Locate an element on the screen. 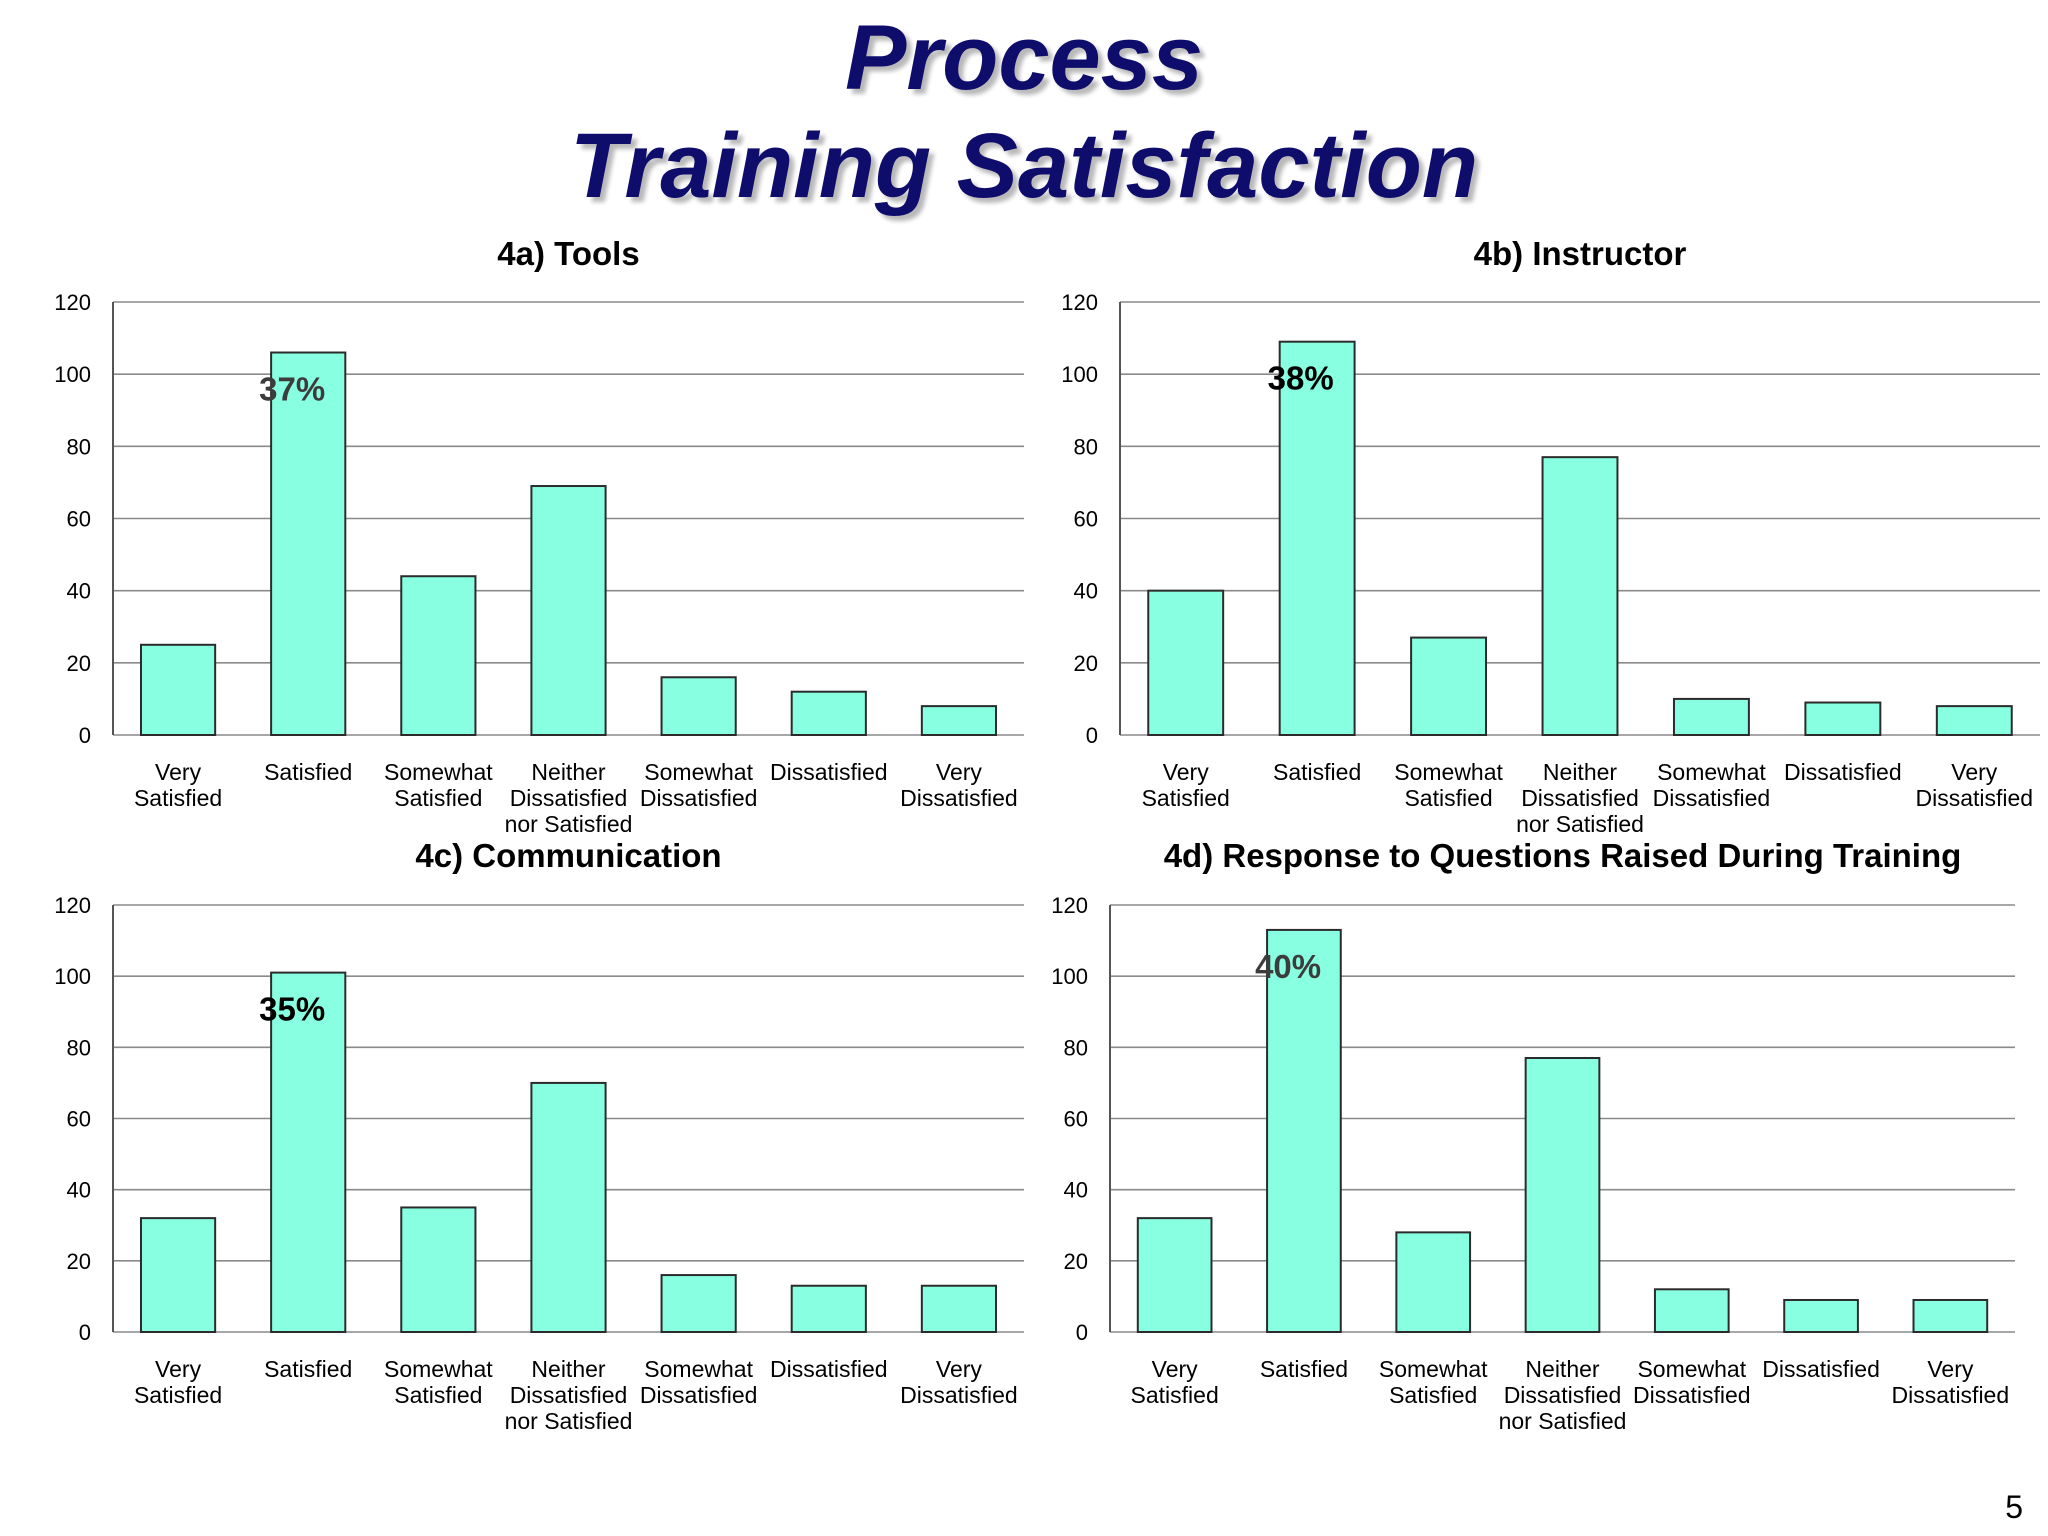 The height and width of the screenshot is (1536, 2048). slide-title-line1: Process is located at coordinates (1024, 58).